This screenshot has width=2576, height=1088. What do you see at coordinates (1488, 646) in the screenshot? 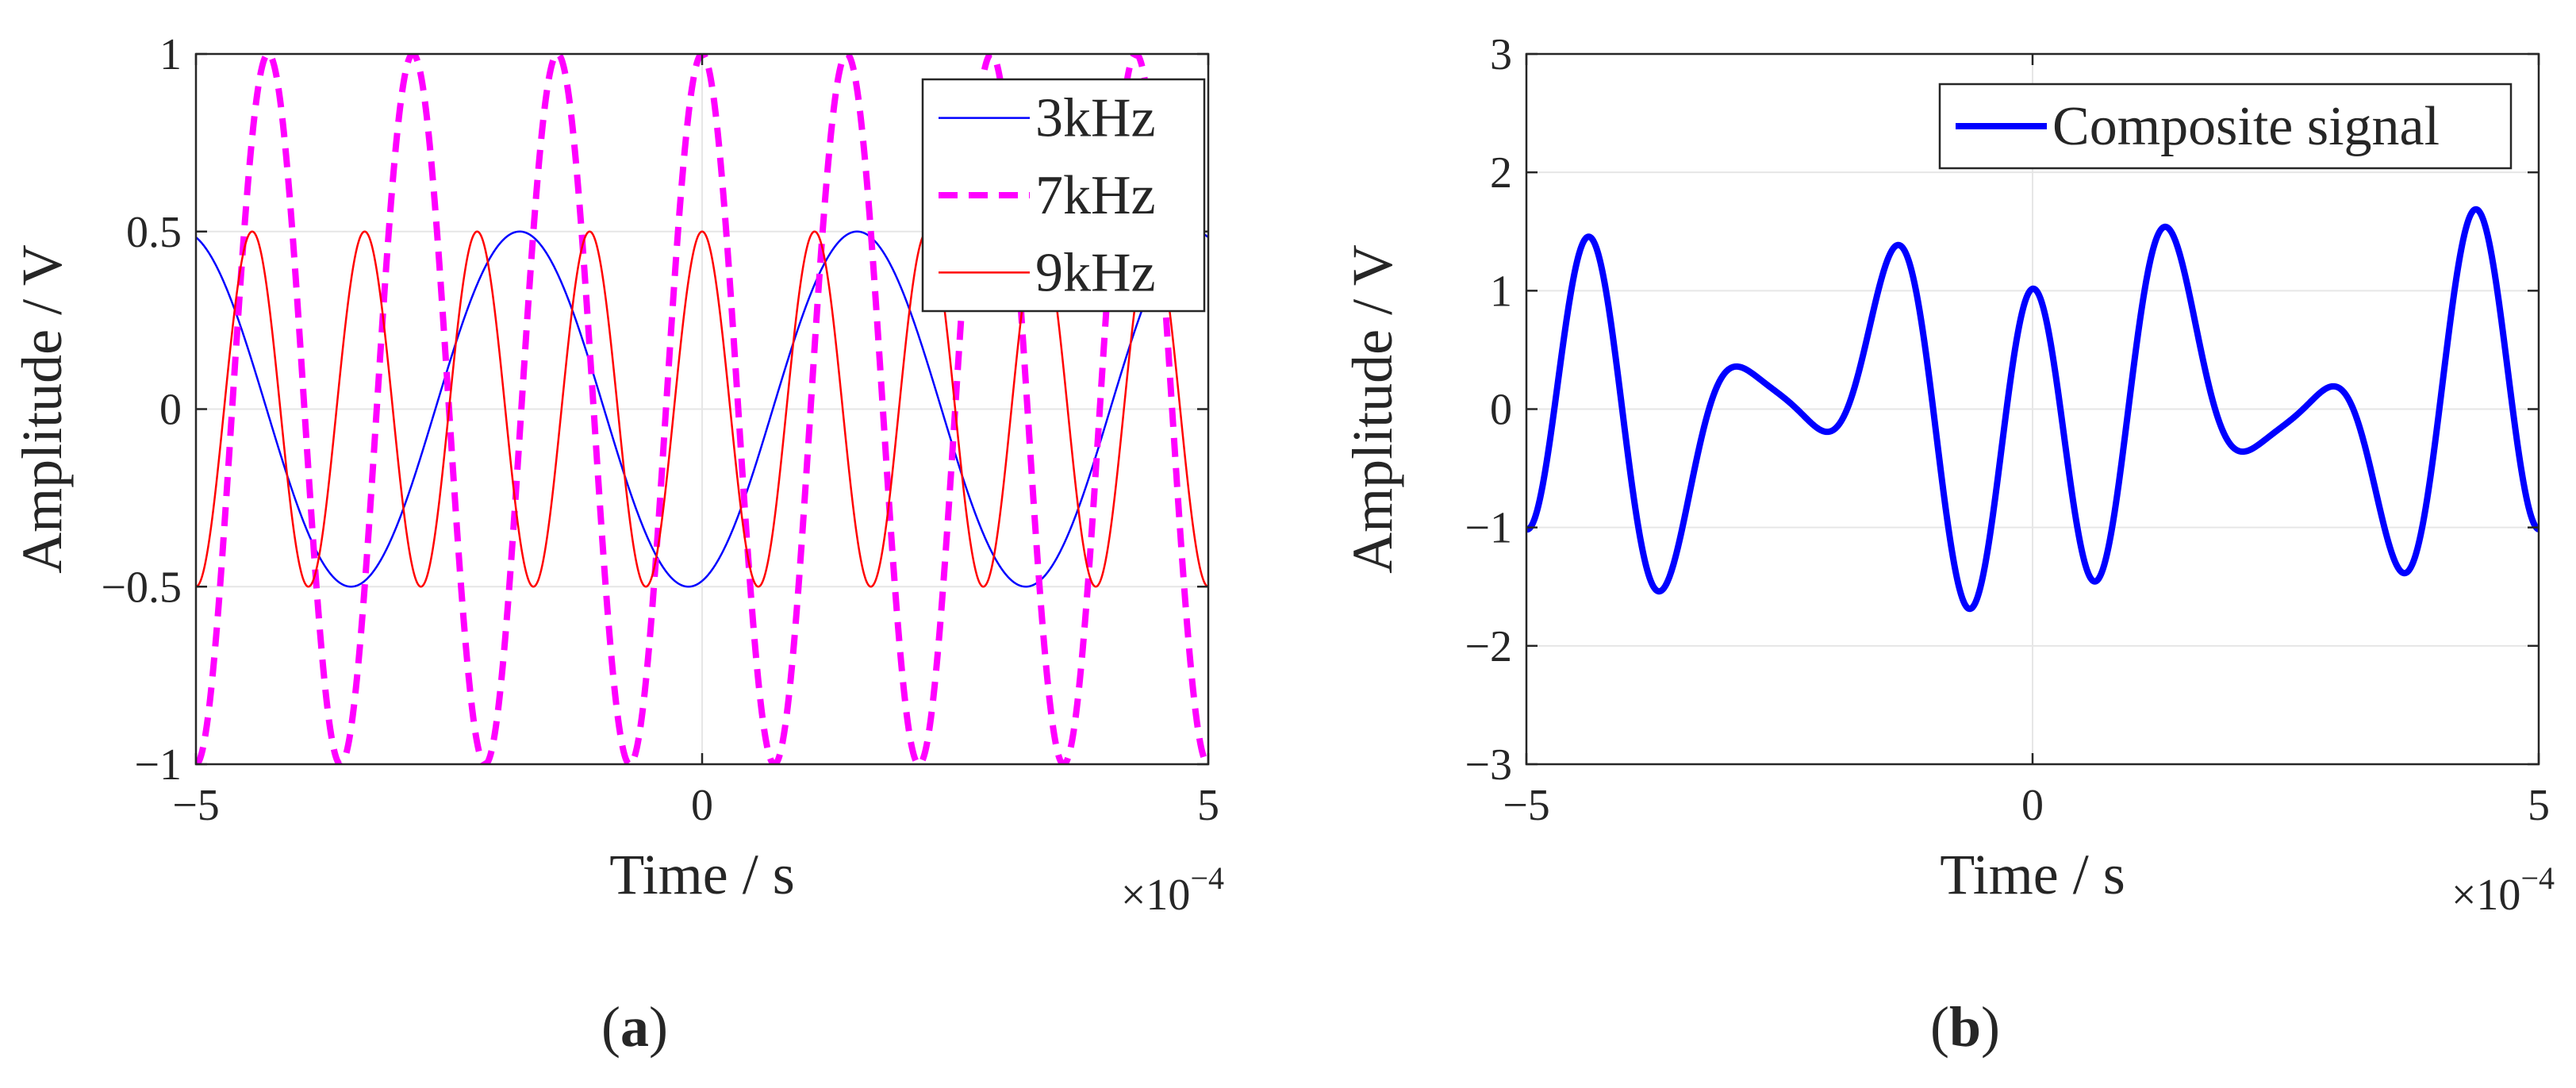
I see `y-tick-label-1: −2` at bounding box center [1488, 646].